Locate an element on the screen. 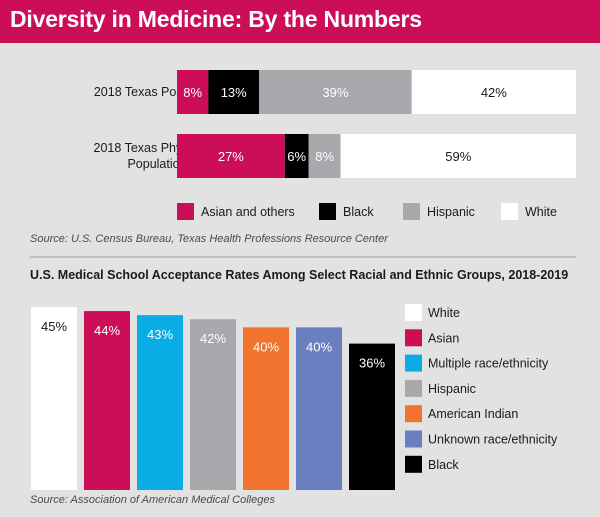  chart2-legend-swatch-black is located at coordinates (413, 464).